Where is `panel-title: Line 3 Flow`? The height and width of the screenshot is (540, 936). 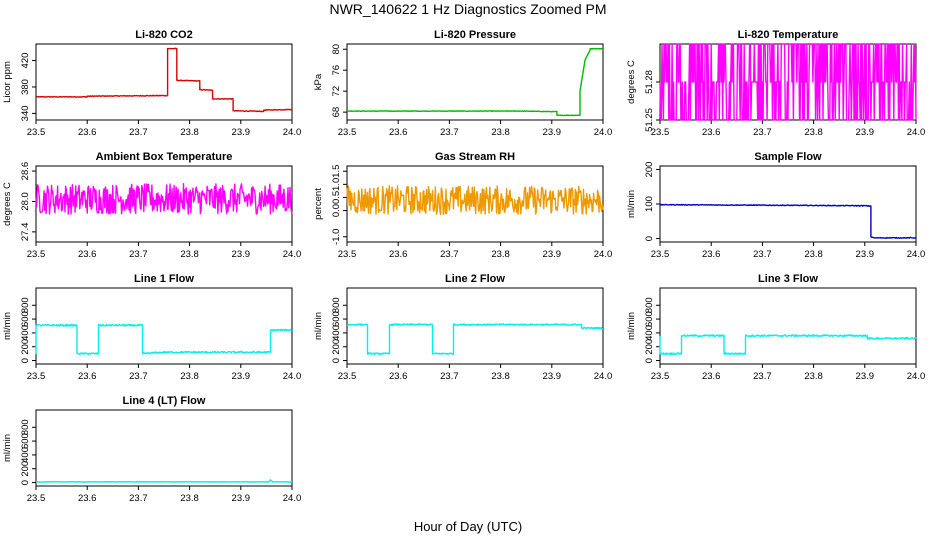 panel-title: Line 3 Flow is located at coordinates (788, 279).